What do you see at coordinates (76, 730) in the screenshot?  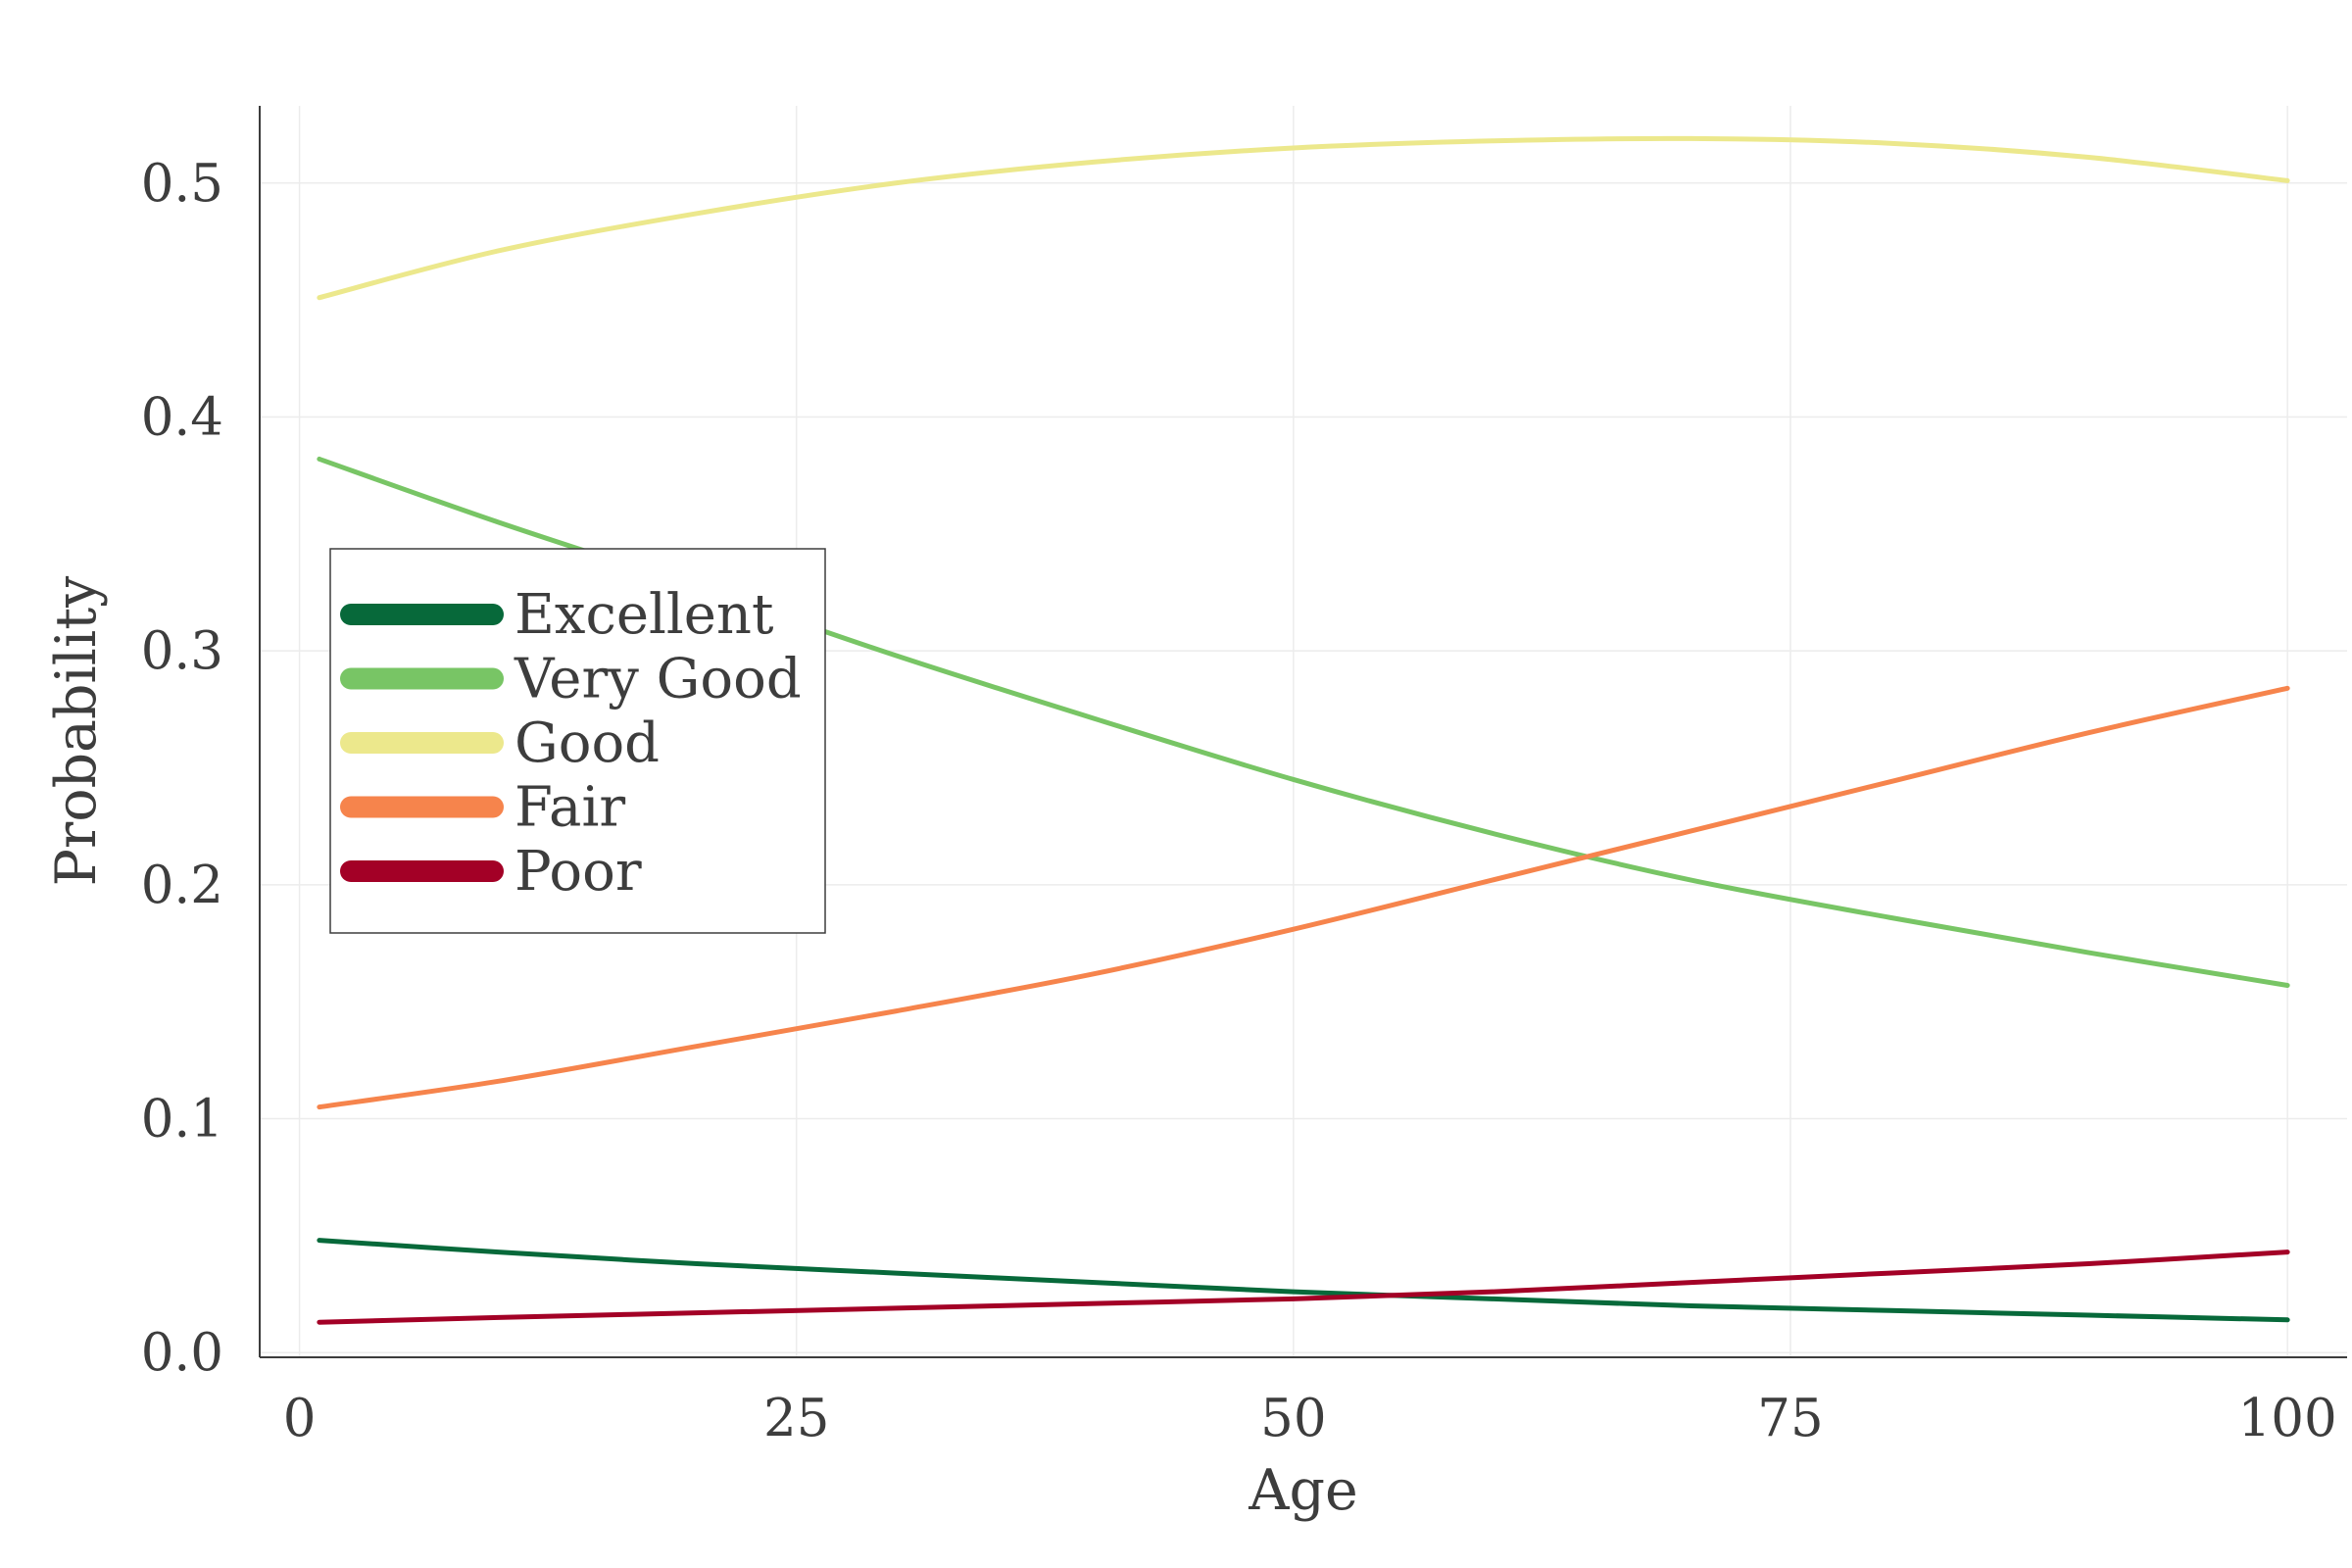 I see `y-axis-label: Probability` at bounding box center [76, 730].